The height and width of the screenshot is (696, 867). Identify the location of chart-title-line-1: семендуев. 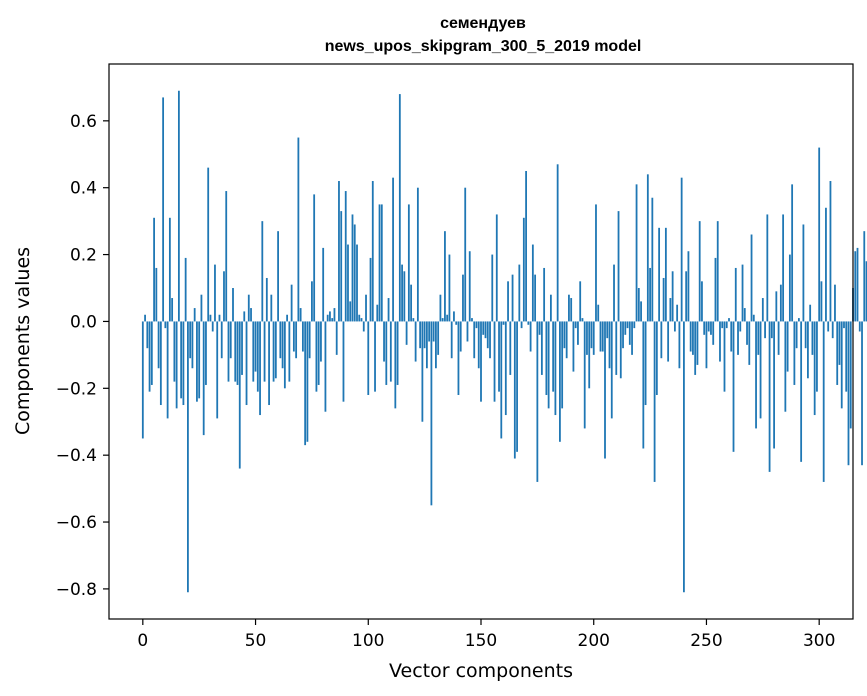
(483, 23).